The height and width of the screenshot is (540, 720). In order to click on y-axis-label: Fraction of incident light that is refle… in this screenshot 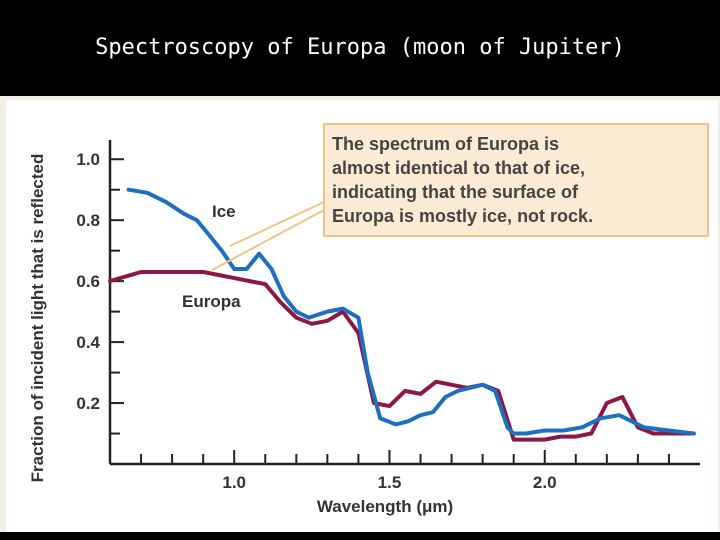, I will do `click(37, 318)`.